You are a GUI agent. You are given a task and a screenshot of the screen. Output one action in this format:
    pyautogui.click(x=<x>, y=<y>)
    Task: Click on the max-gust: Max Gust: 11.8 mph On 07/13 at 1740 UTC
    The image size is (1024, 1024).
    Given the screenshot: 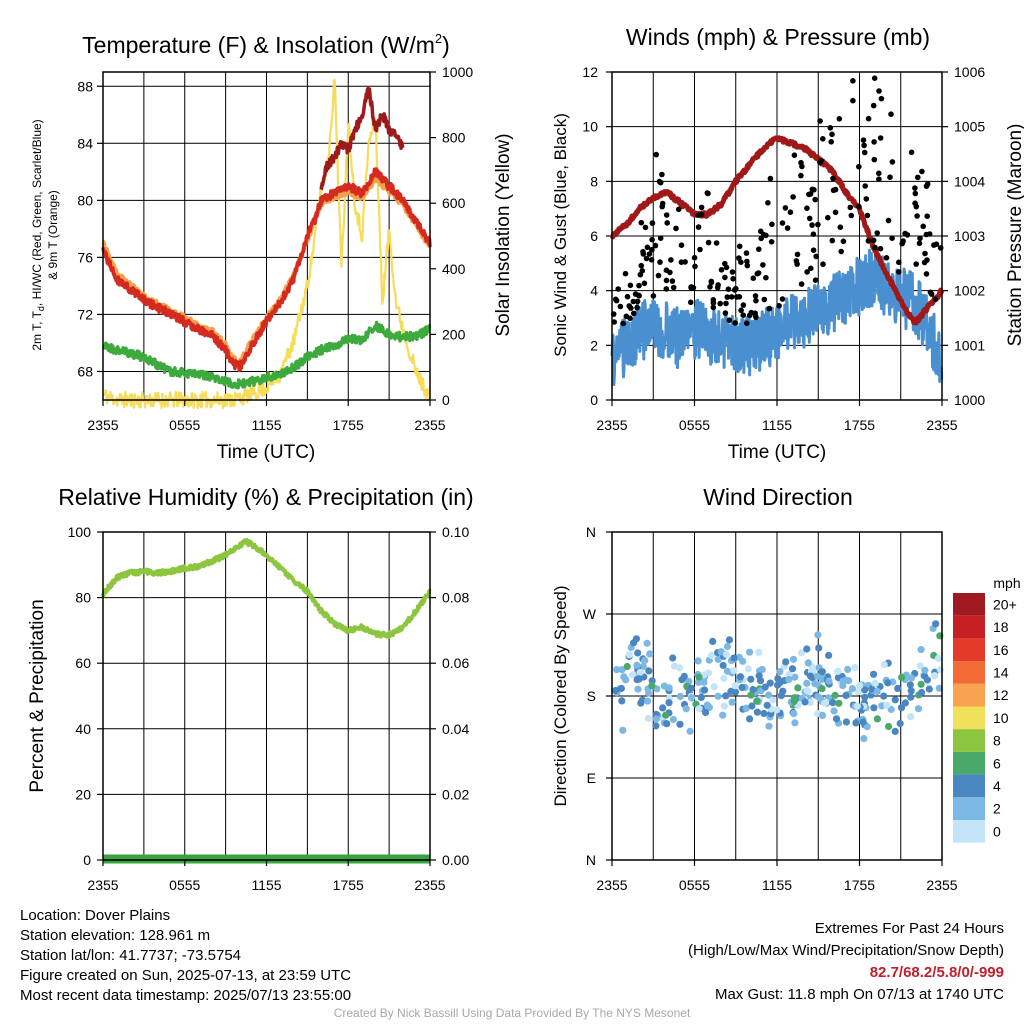 What is the action you would take?
    pyautogui.click(x=859, y=994)
    